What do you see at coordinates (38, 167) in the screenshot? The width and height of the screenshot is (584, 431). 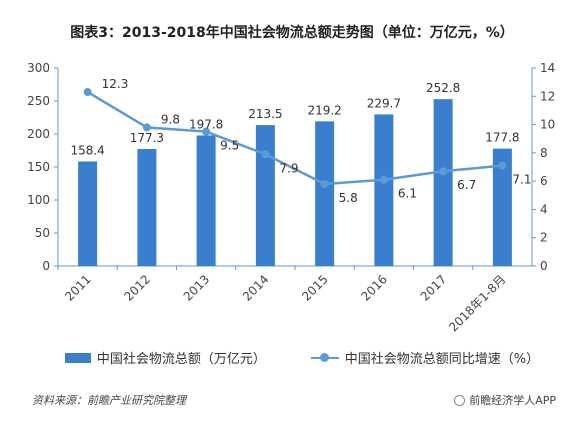 I see `y-left-tick-label: 150` at bounding box center [38, 167].